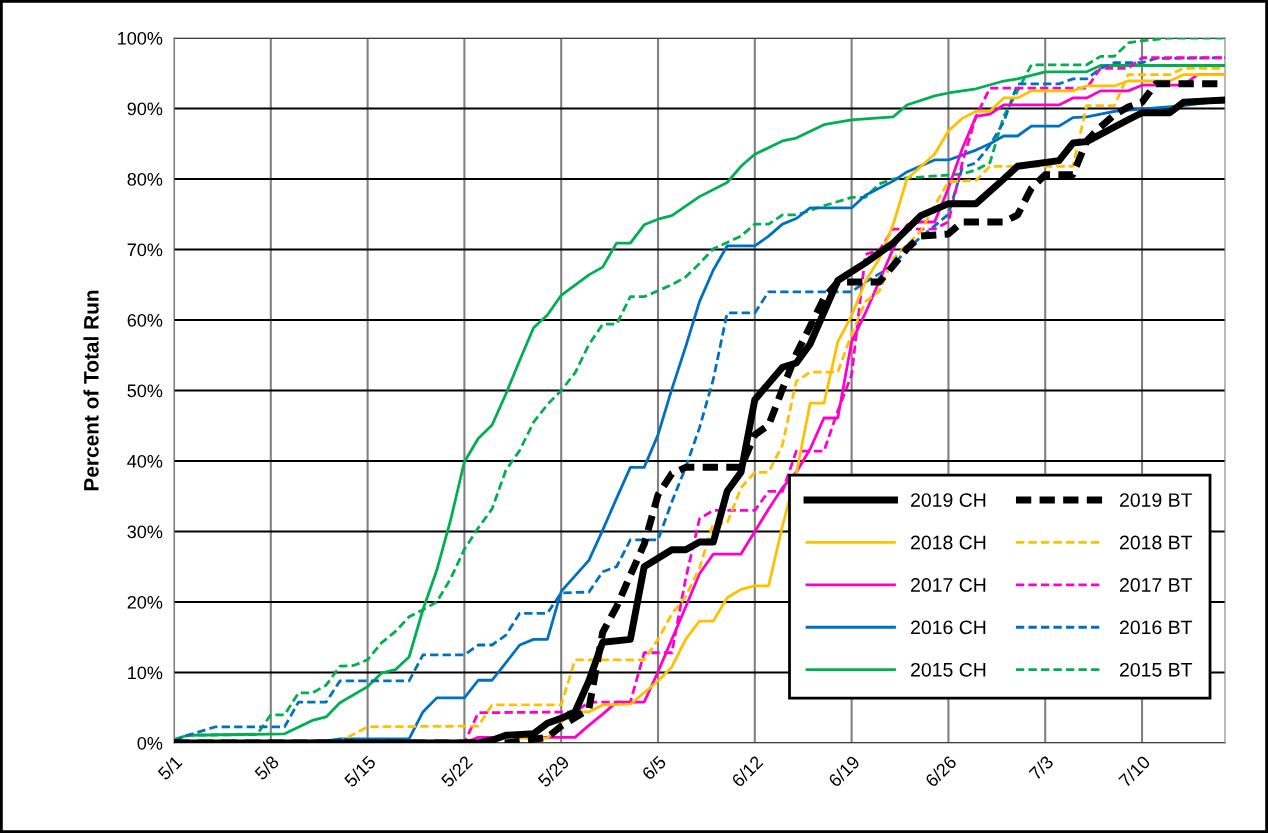  Describe the element at coordinates (948, 500) in the screenshot. I see `legend-label: 2019 CH` at that location.